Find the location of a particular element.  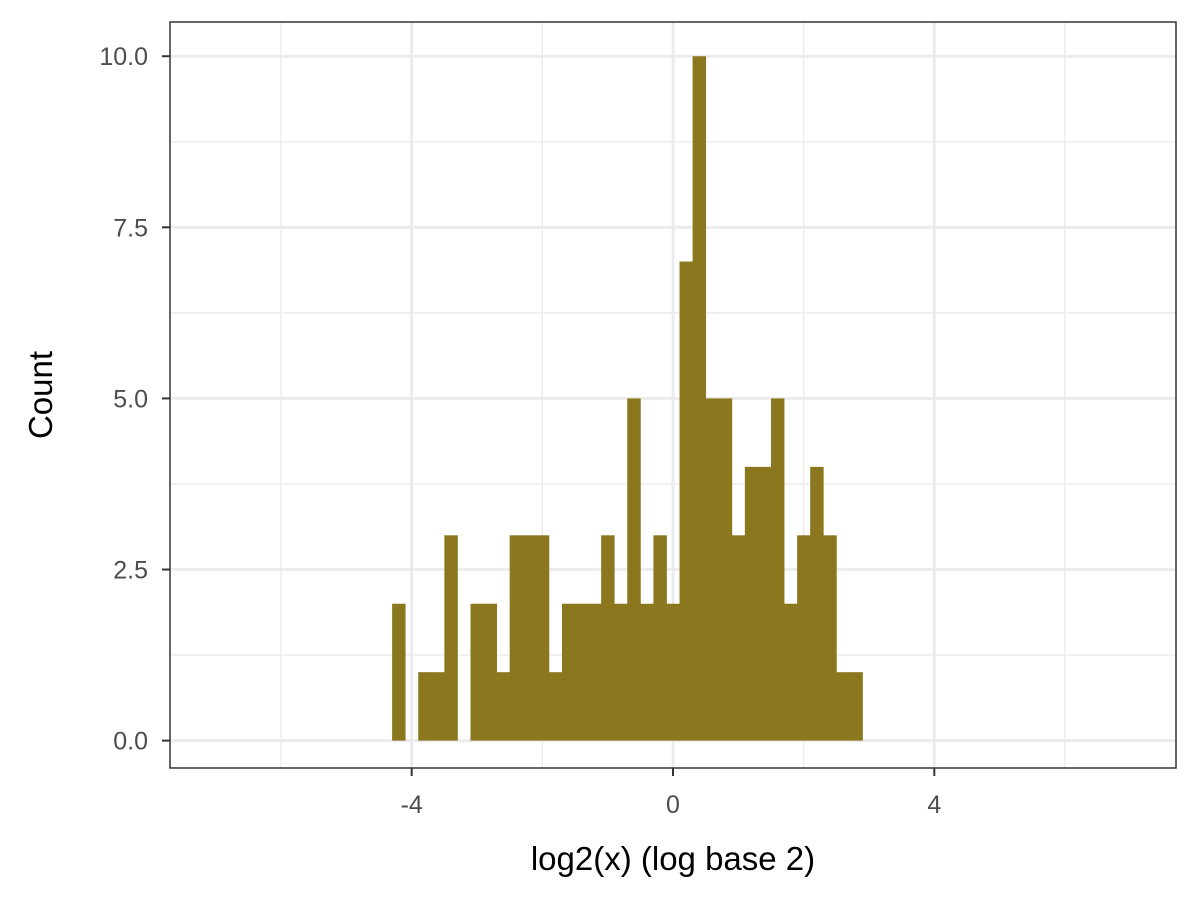

y-axis-ticks: 0.0 2.5 5.0 7.5 10.0 is located at coordinates (134, 399).